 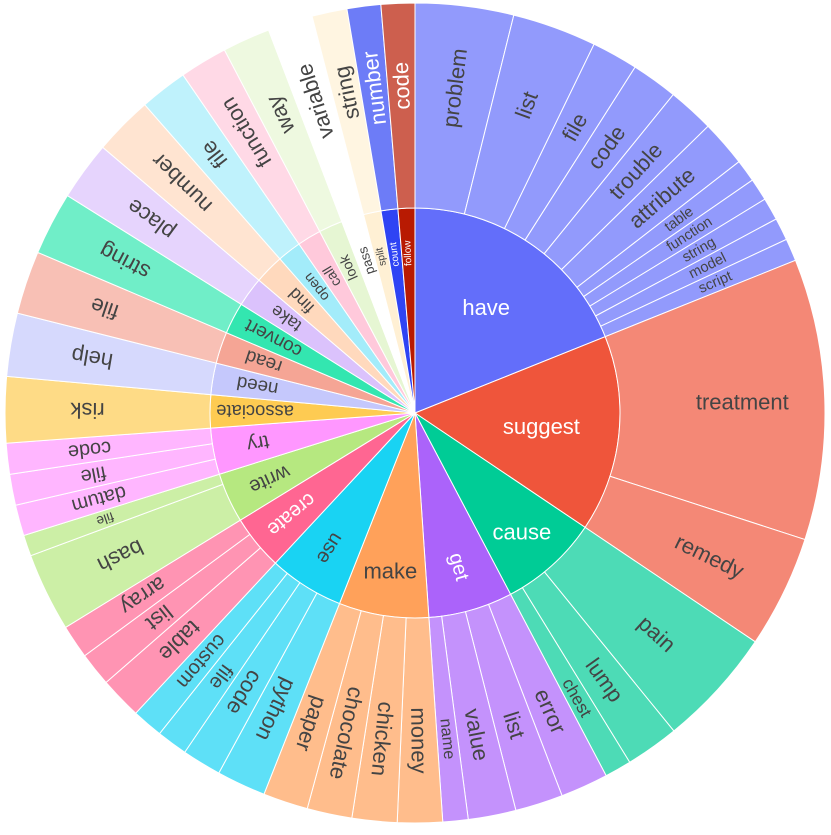 What do you see at coordinates (398, 106) in the screenshot?
I see `outer-slice-follow-code` at bounding box center [398, 106].